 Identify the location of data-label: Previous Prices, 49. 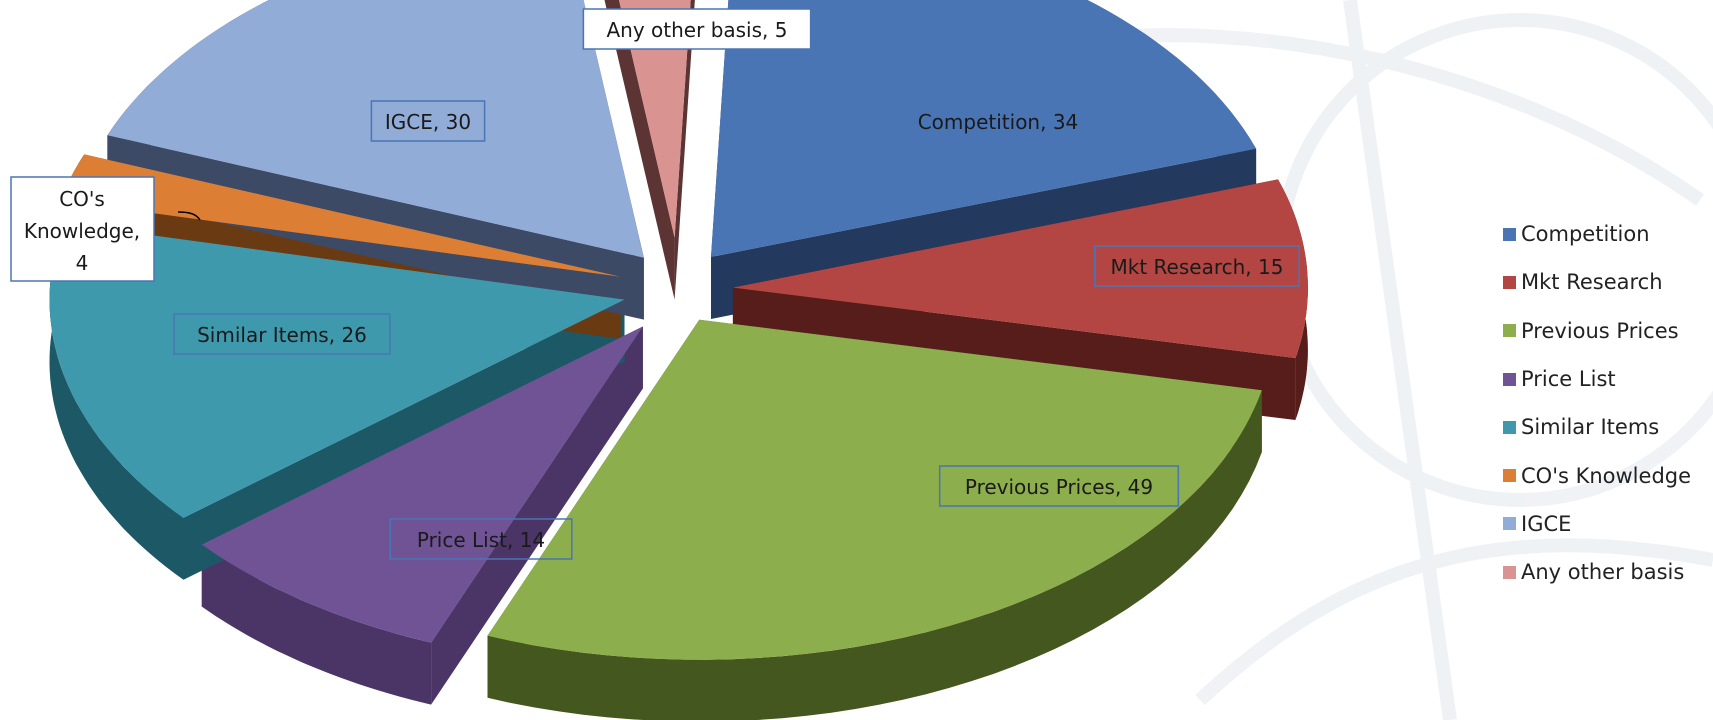
(1059, 487).